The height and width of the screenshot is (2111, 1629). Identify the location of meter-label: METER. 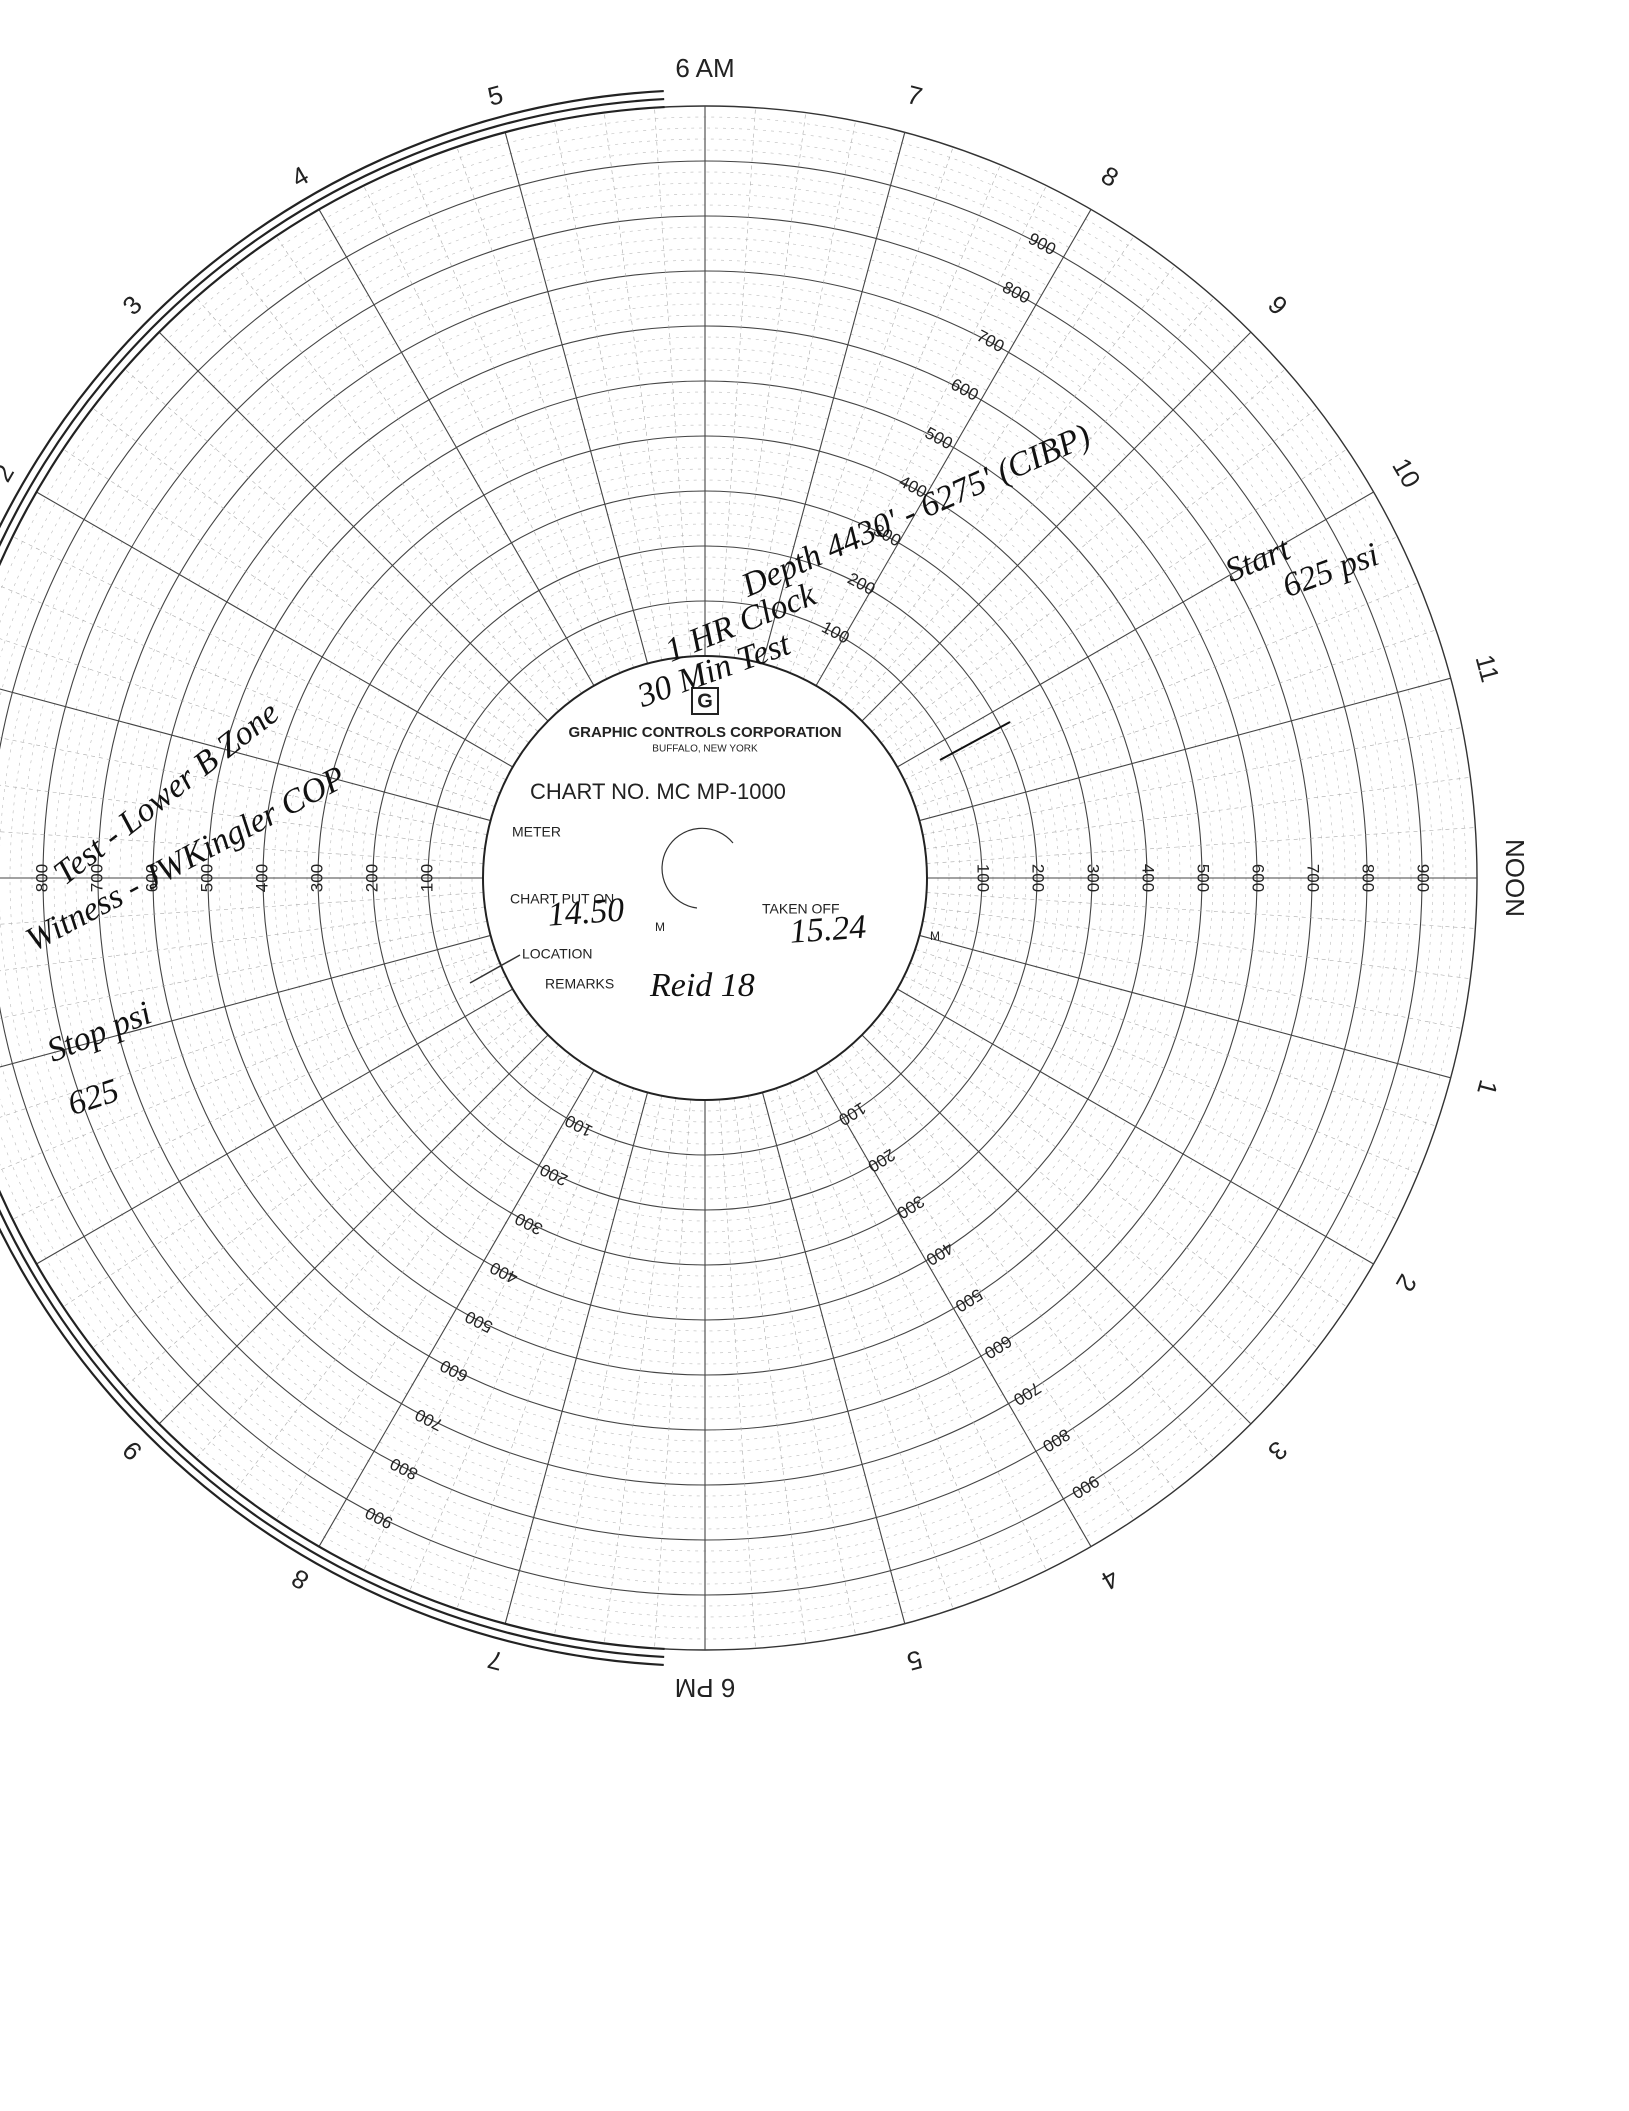
(536, 832).